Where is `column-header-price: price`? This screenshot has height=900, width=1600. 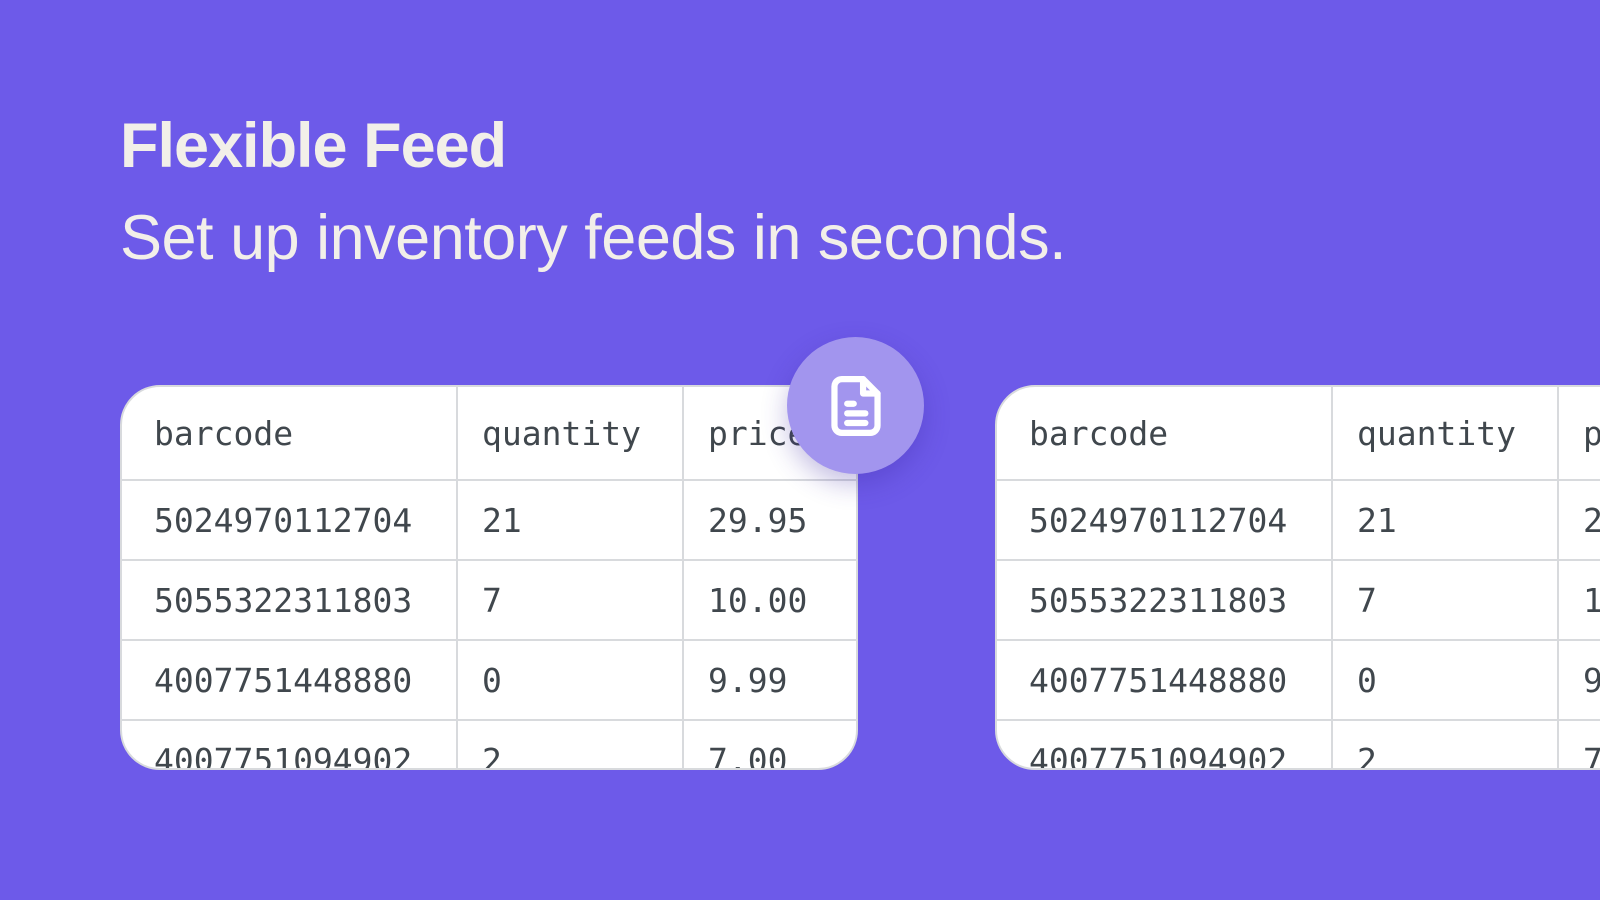 column-header-price: price is located at coordinates (1579, 433).